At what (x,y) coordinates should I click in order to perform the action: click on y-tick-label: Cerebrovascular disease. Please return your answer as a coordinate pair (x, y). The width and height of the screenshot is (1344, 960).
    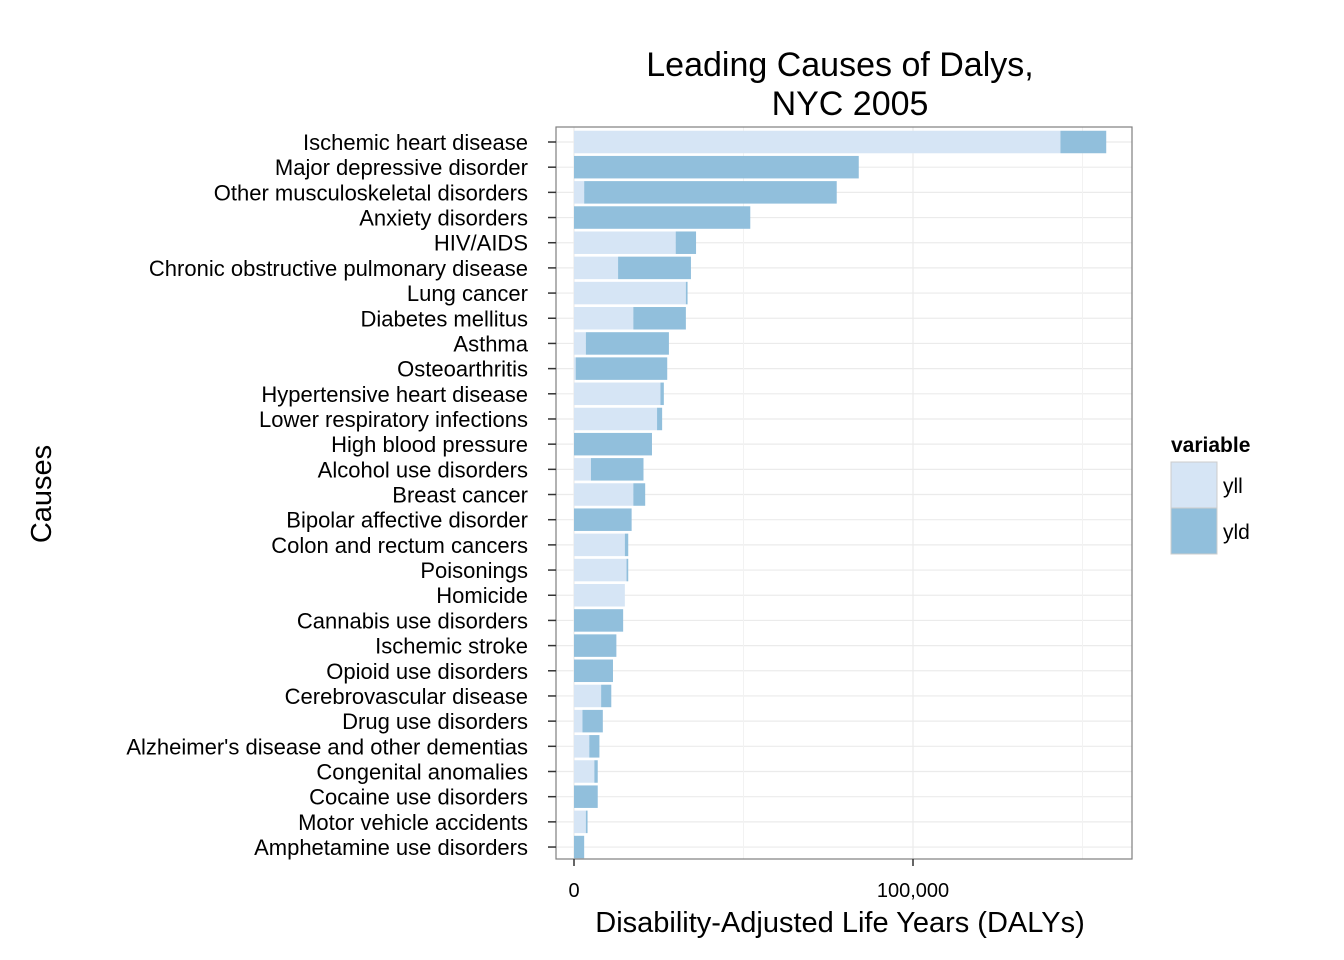
    Looking at the image, I should click on (406, 696).